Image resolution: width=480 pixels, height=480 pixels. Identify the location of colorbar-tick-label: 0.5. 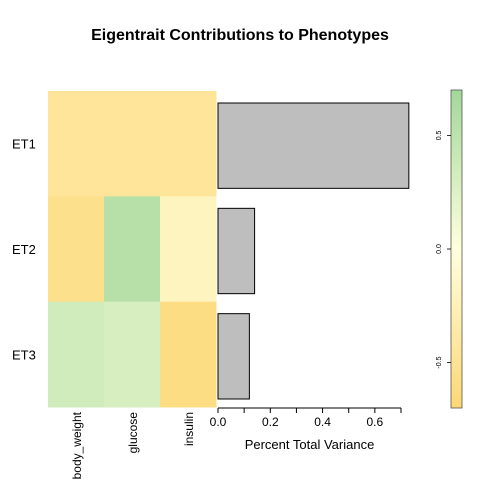
(439, 135).